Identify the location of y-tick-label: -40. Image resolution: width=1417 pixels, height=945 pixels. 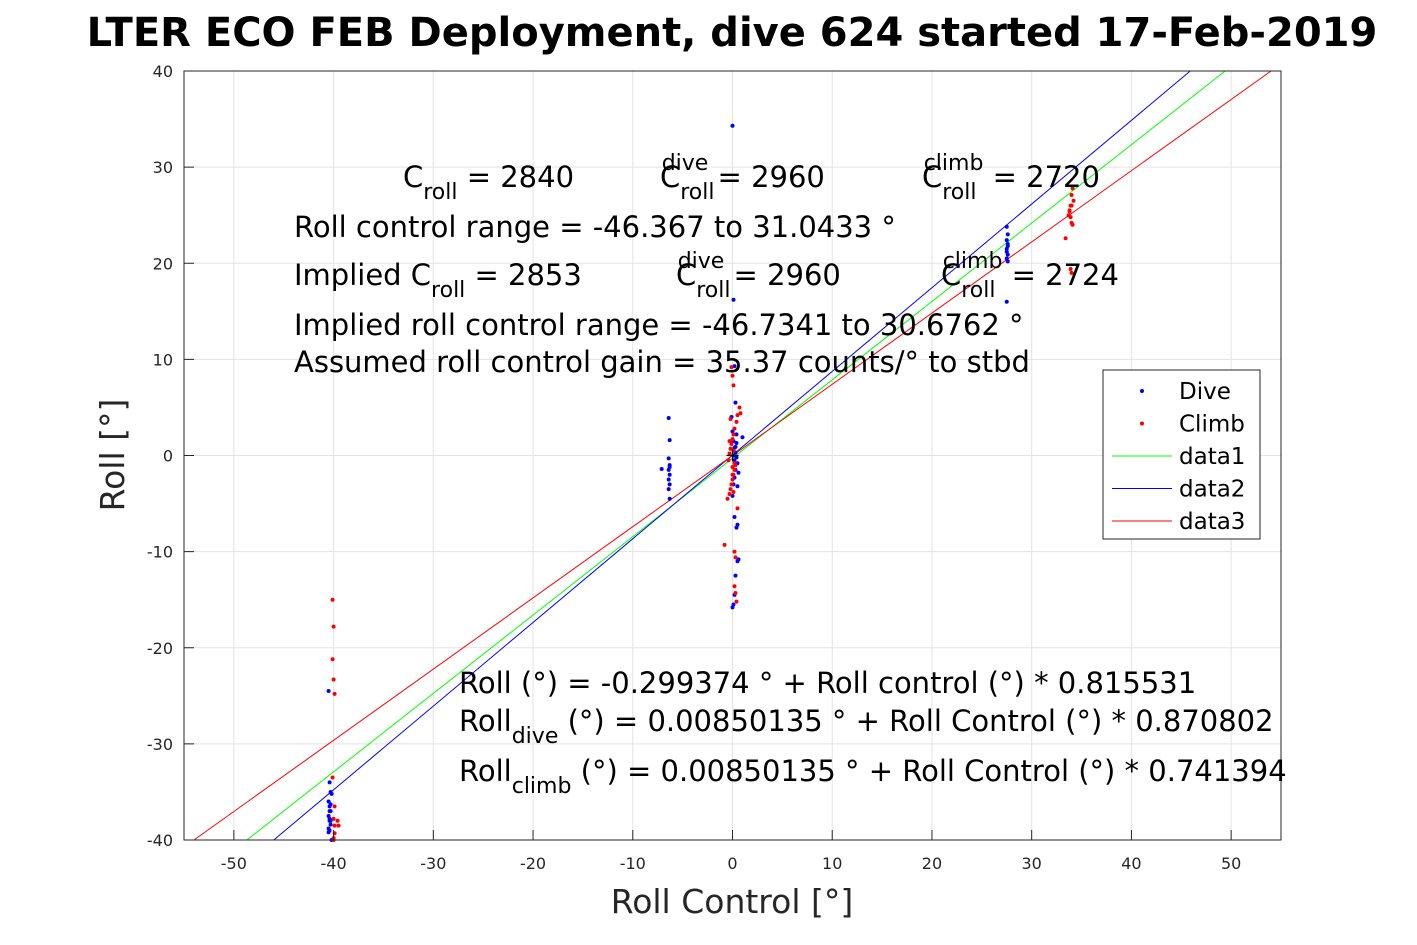
(160, 840).